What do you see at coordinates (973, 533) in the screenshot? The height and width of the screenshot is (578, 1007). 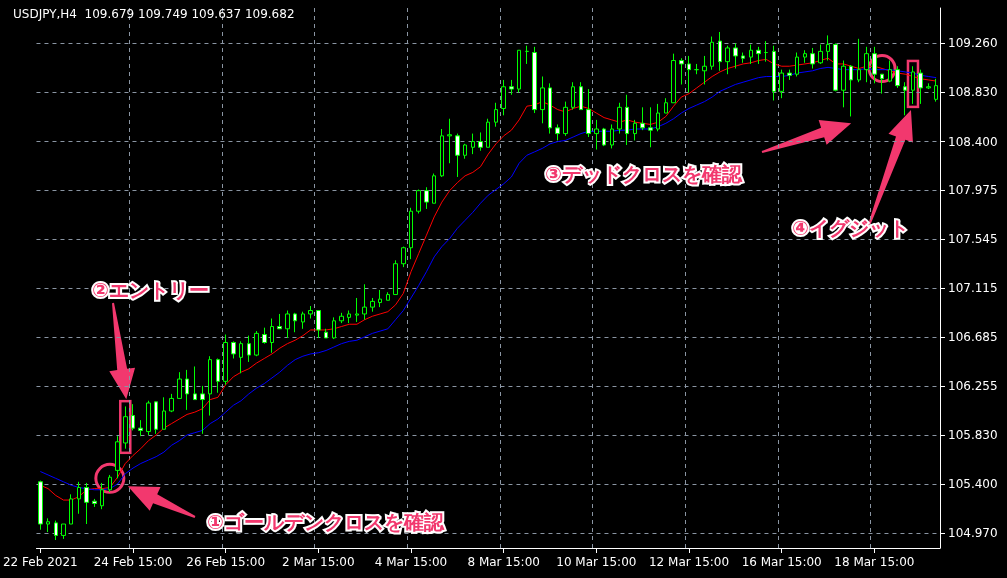 I see `y-tick-label: 104.970` at bounding box center [973, 533].